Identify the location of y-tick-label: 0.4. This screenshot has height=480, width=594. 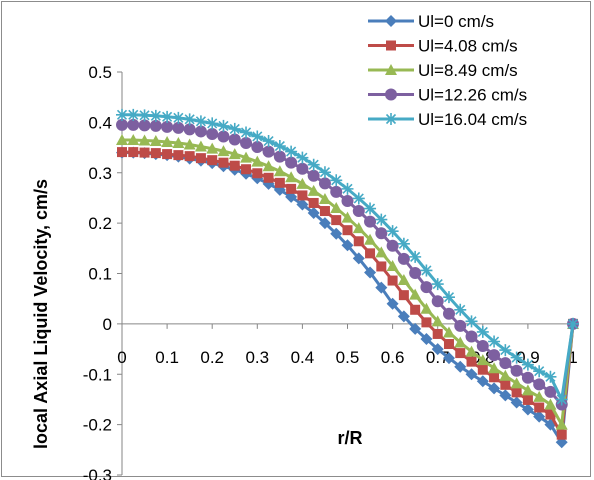
(100, 122).